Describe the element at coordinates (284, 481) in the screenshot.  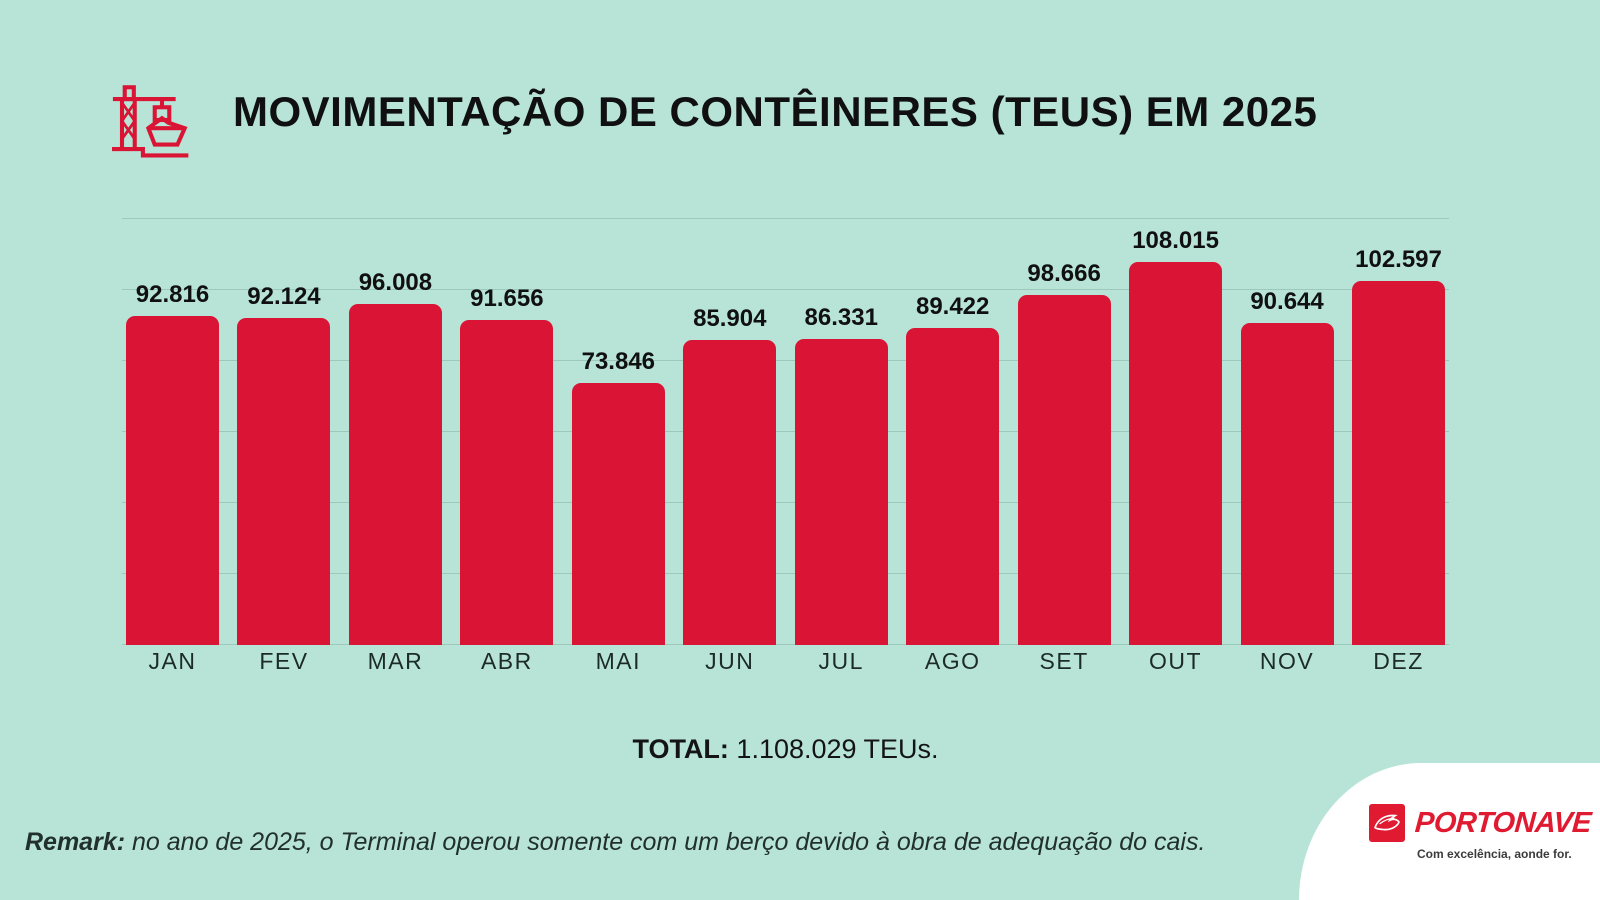
I see `bar-fev` at that location.